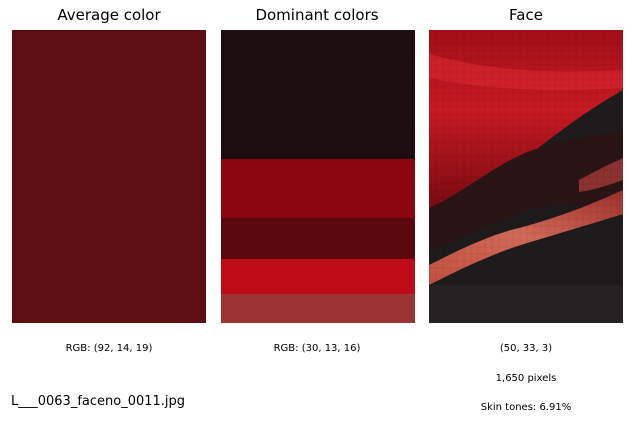  I want to click on skin-tones-caption: Skin tones: 6.91%, so click(526, 407).